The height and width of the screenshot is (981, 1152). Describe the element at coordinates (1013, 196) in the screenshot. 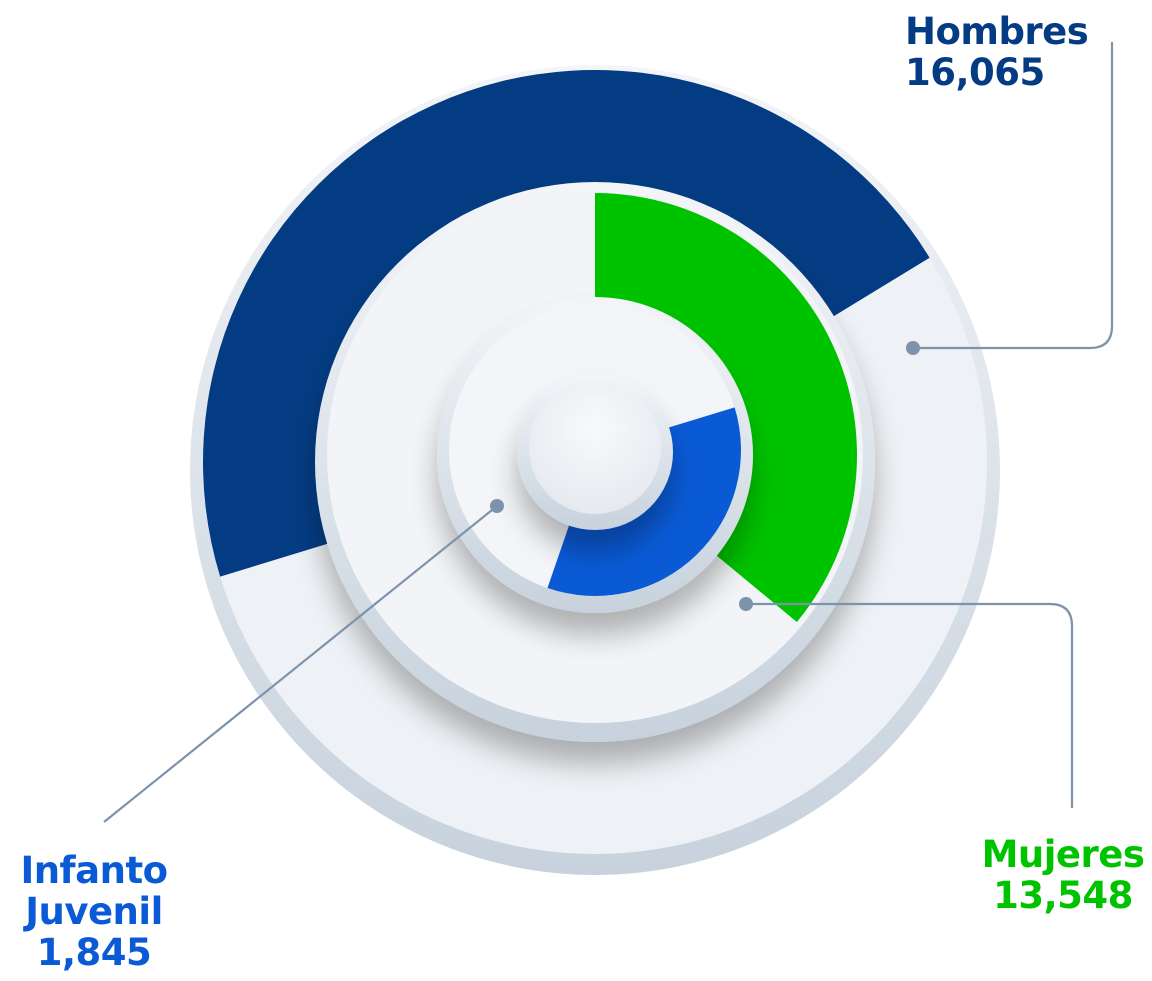

I see `leader-line-hombres` at that location.